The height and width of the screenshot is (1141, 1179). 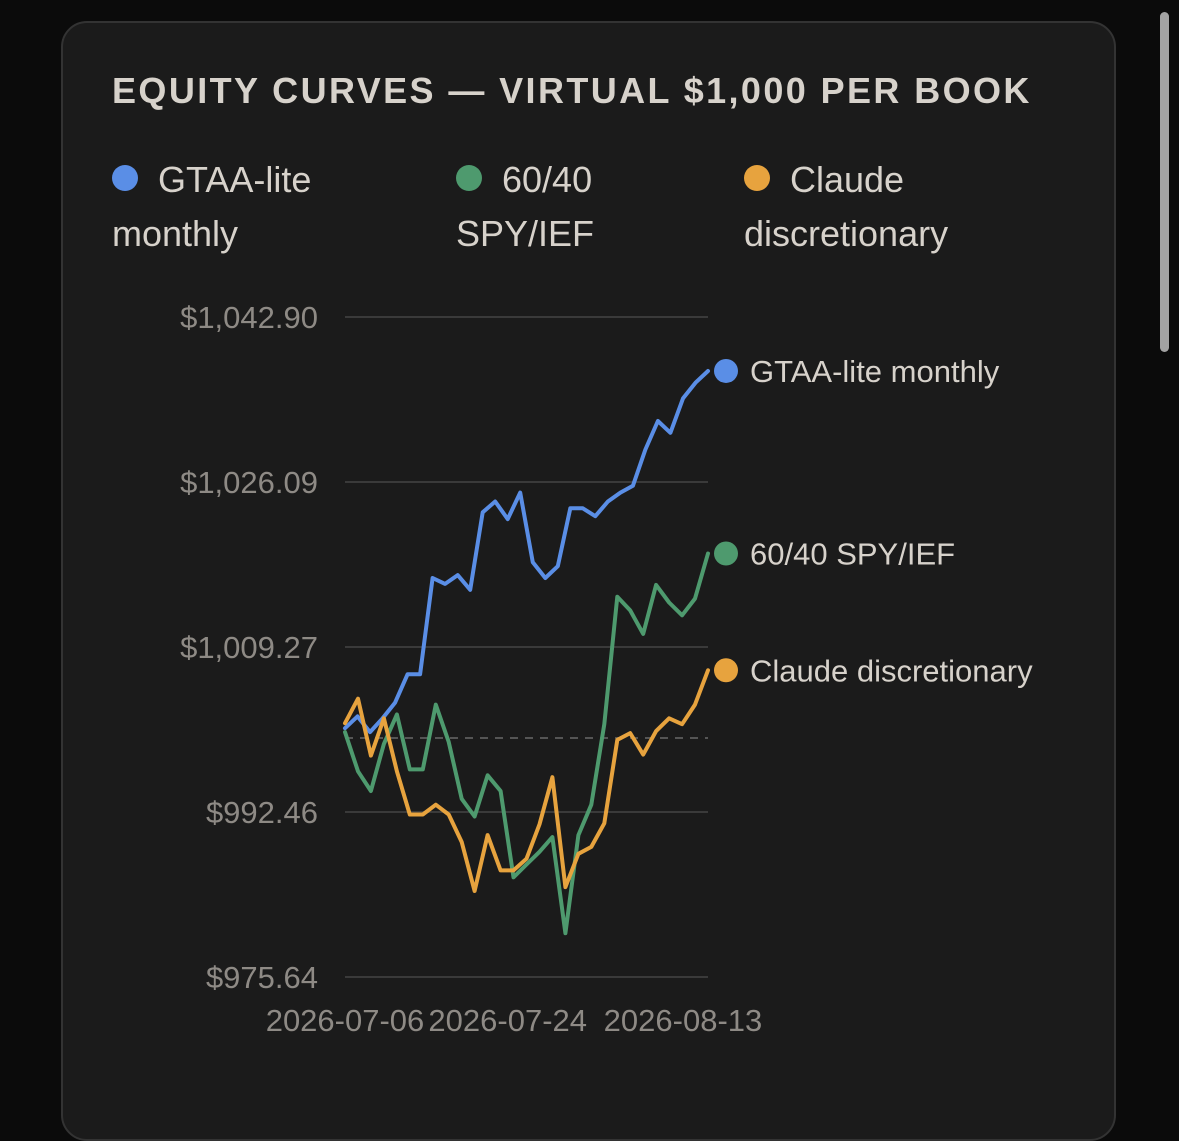 What do you see at coordinates (847, 179) in the screenshot?
I see `legend-label-claude-line1: Claude` at bounding box center [847, 179].